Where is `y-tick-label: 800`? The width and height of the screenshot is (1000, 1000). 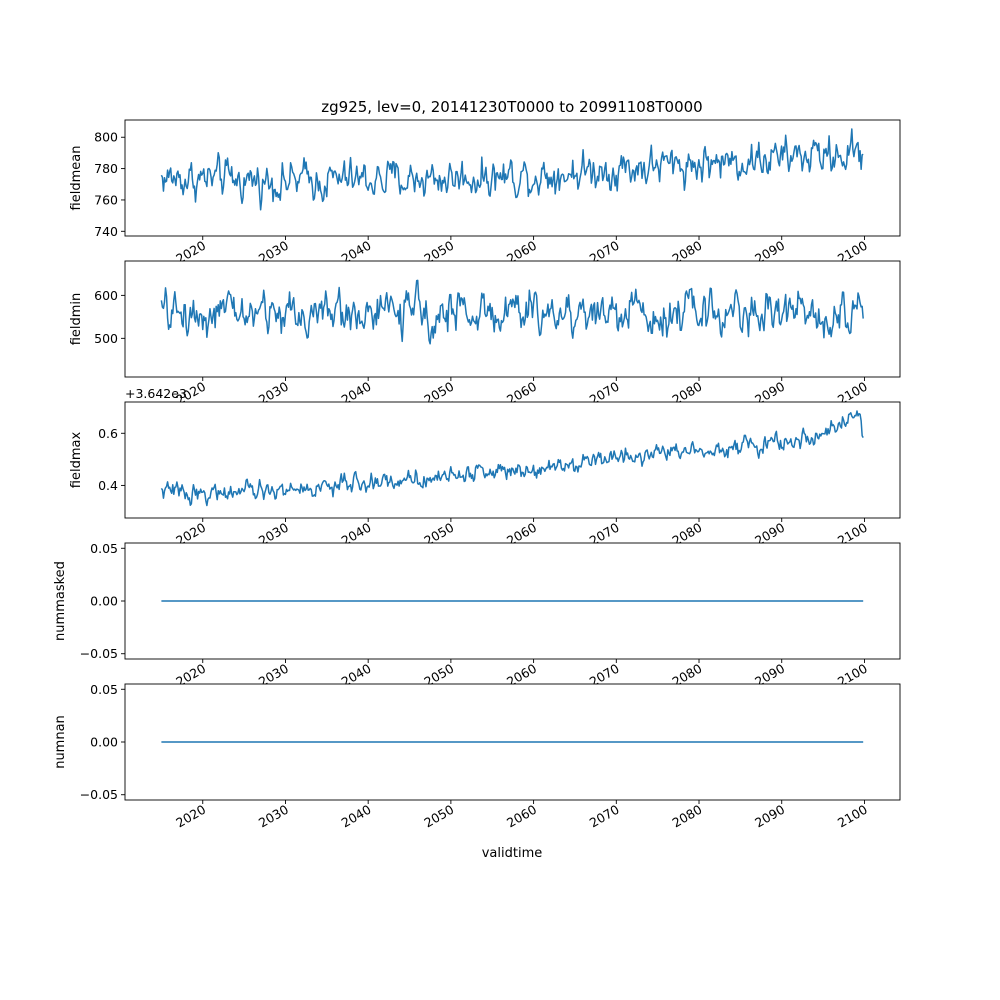 y-tick-label: 800 is located at coordinates (106, 137).